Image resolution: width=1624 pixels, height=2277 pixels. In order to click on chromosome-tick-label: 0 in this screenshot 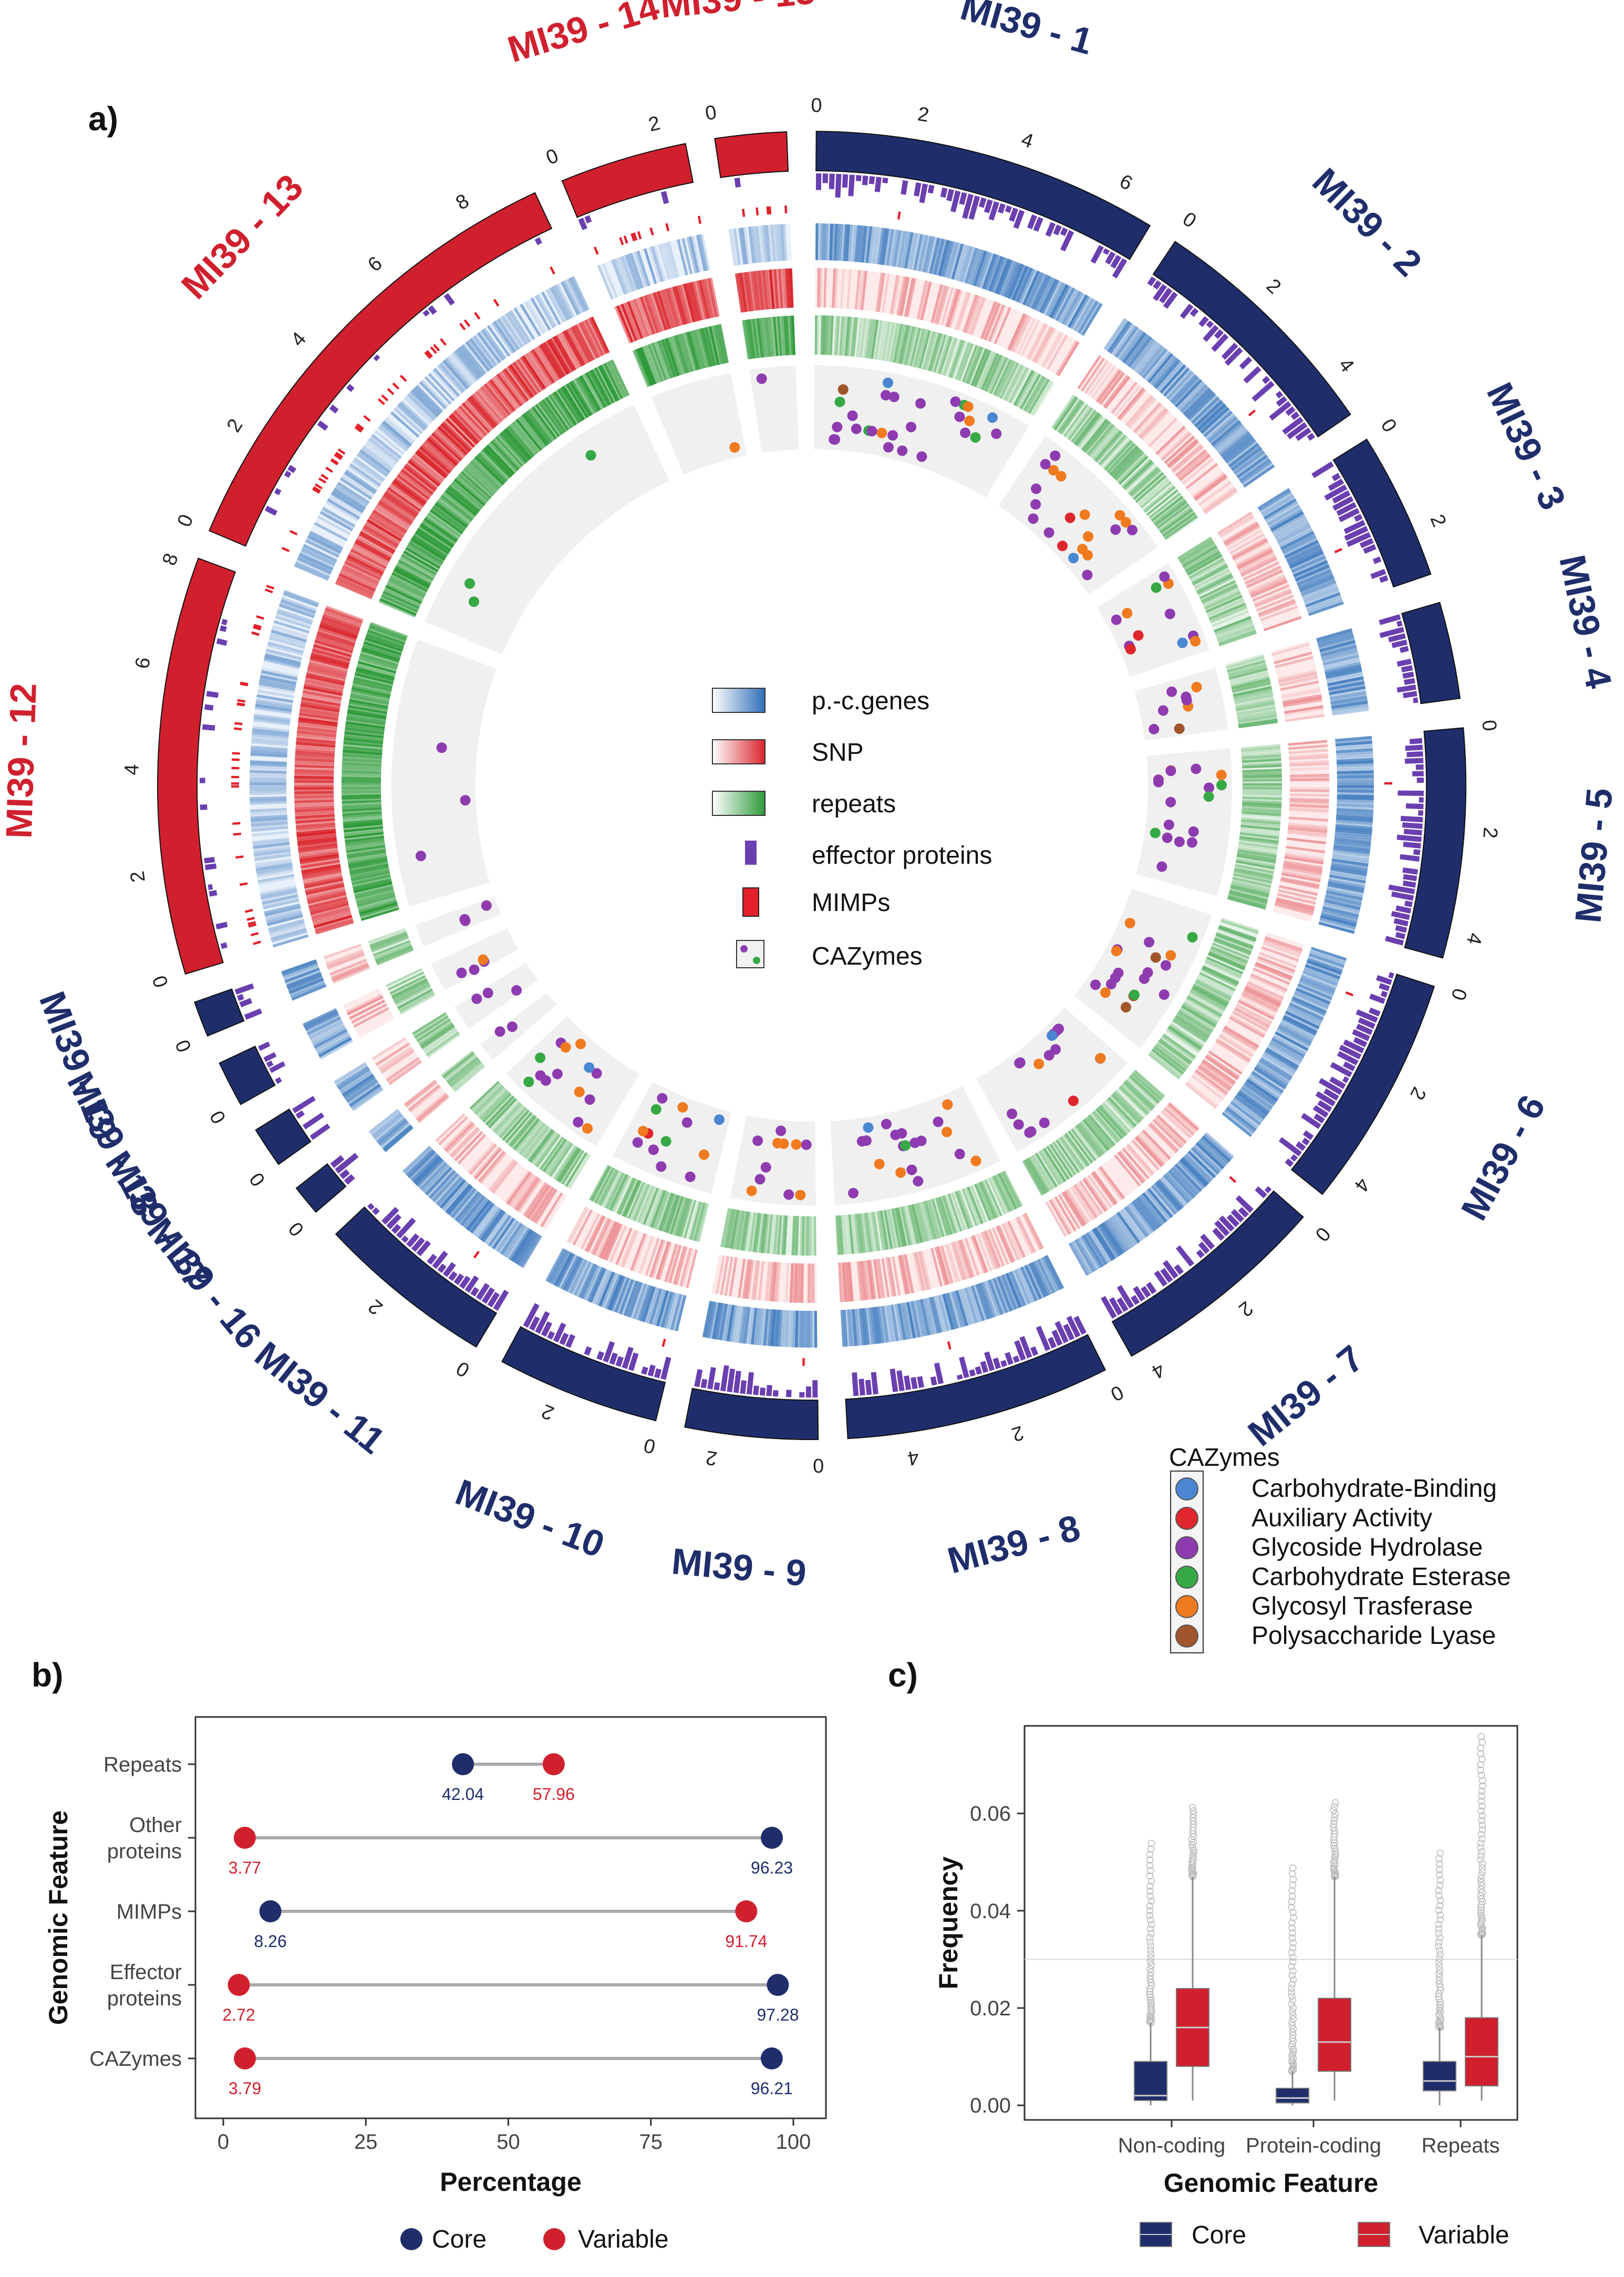, I will do `click(1323, 1234)`.